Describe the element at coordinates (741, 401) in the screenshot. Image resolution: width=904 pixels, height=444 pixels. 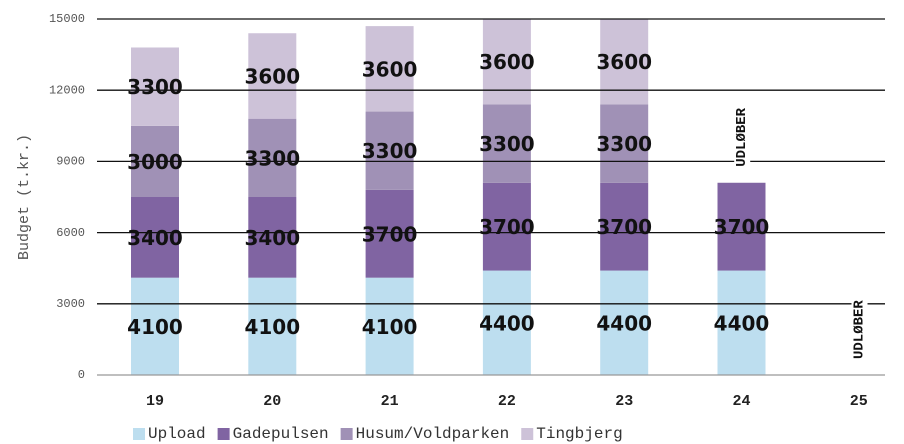
I see `x-tick-label: 24` at that location.